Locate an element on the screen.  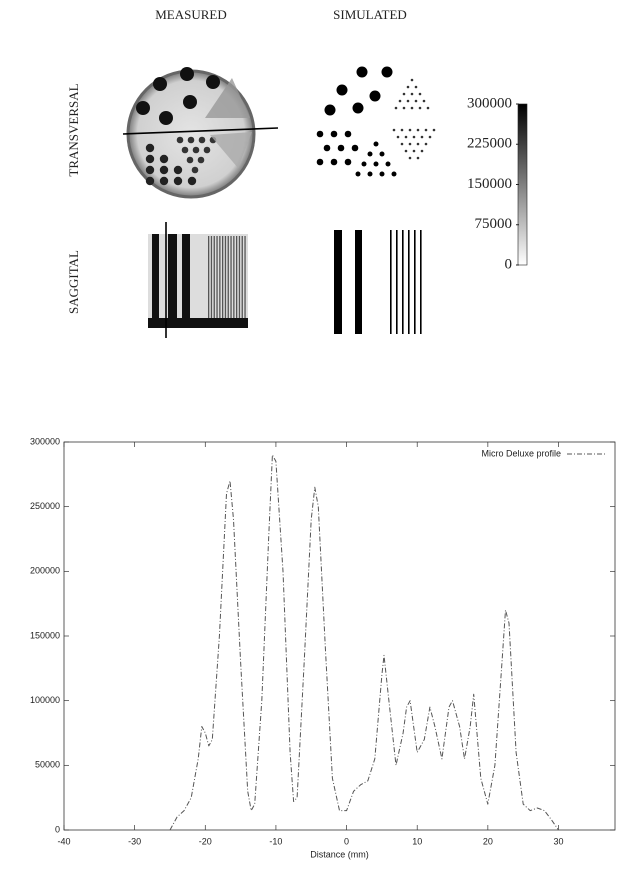
y-tick-label: 150000 is located at coordinates (45, 635).